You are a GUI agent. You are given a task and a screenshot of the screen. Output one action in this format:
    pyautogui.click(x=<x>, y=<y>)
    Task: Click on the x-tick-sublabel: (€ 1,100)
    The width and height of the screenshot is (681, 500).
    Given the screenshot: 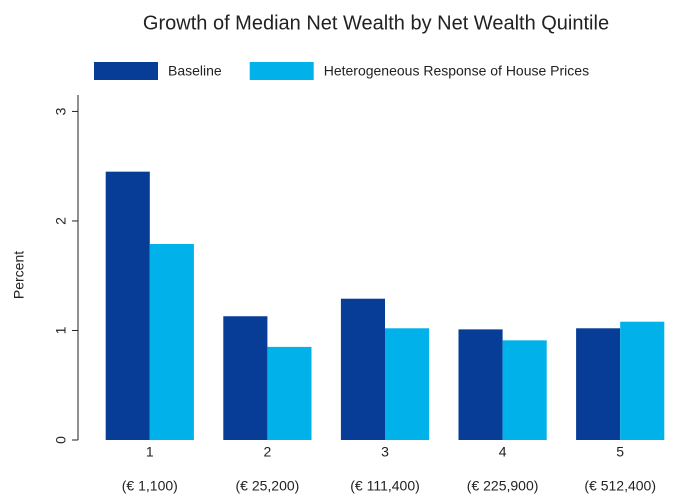 What is the action you would take?
    pyautogui.click(x=150, y=486)
    